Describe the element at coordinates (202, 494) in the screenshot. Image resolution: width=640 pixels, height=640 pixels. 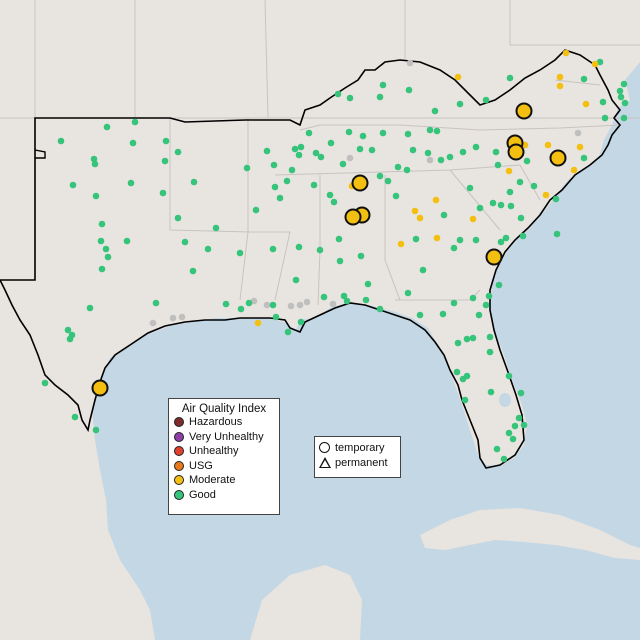
I see `legend-label: Good` at that location.